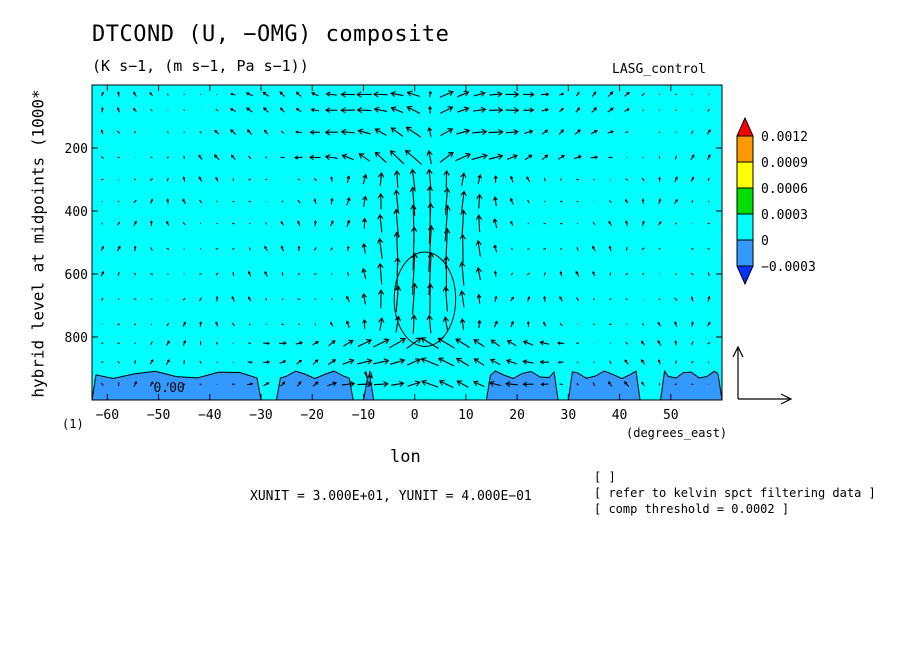 This screenshot has width=904, height=654. What do you see at coordinates (76, 275) in the screenshot?
I see `y-tick-label: 600` at bounding box center [76, 275].